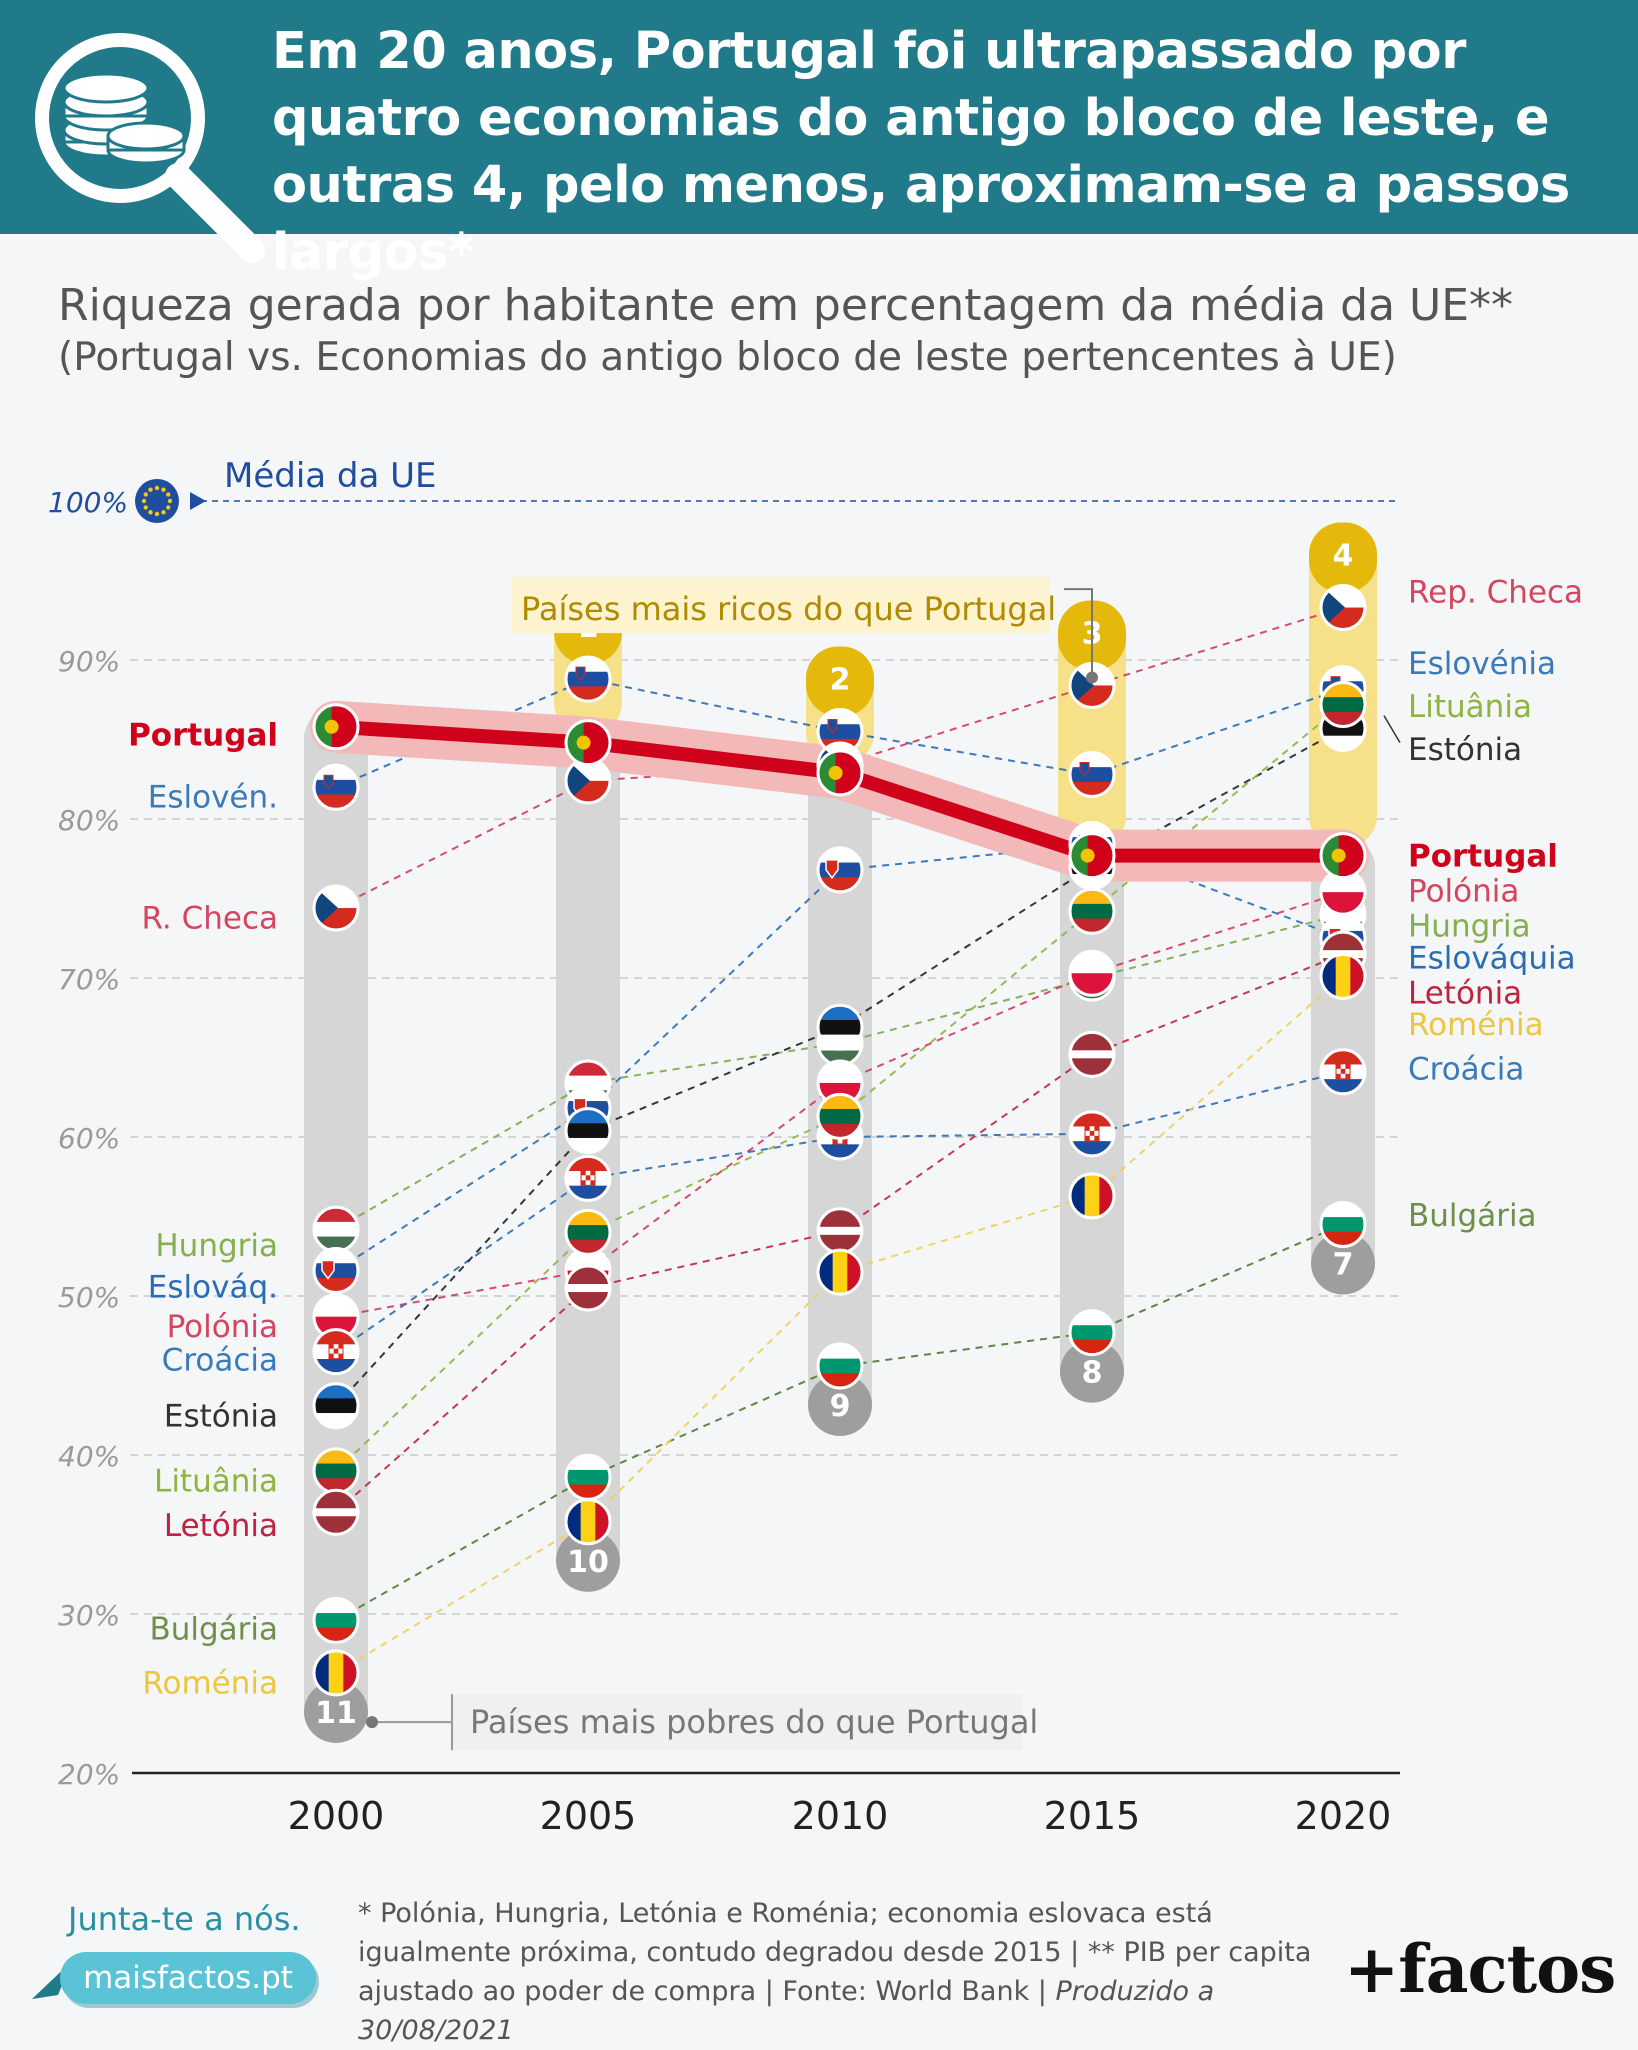 Image resolution: width=1638 pixels, height=2050 pixels. What do you see at coordinates (737, 1722) in the screenshot?
I see `poorer-callout-box` at bounding box center [737, 1722].